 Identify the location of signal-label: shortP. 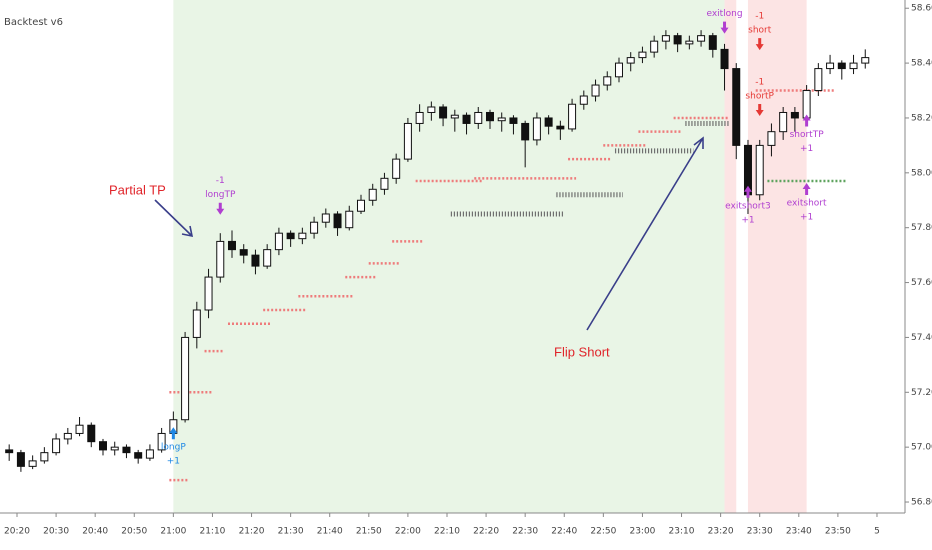
(759, 96).